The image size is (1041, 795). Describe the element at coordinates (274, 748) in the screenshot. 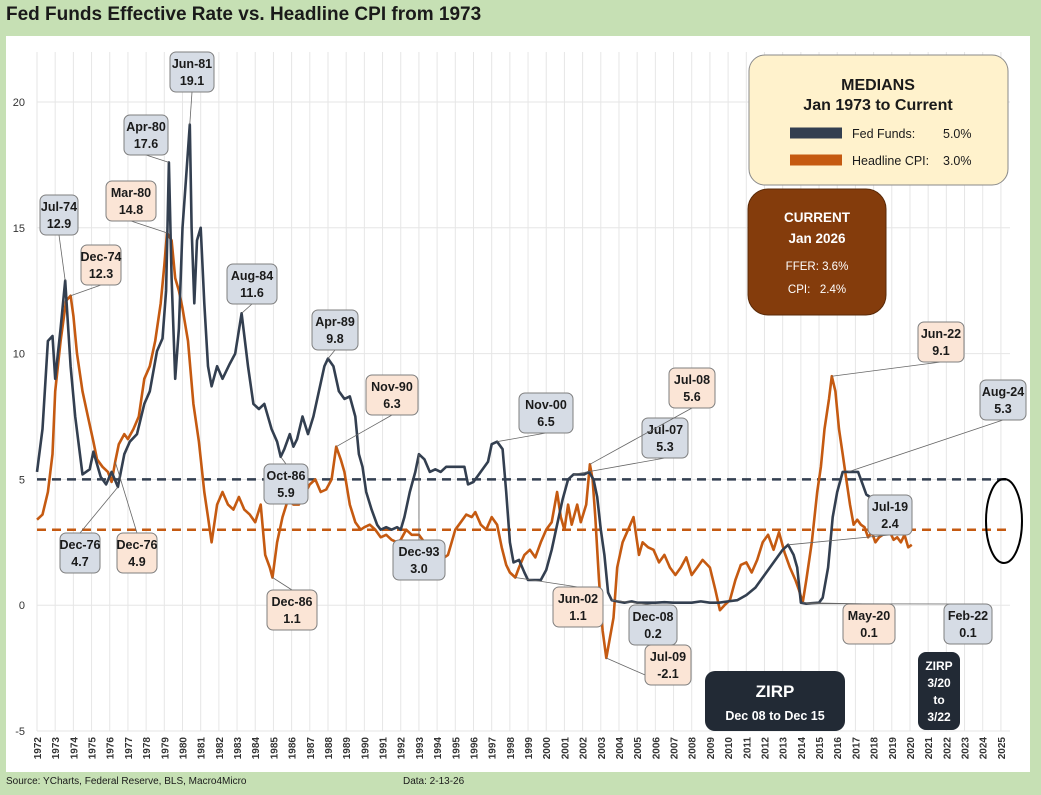

I see `x-tick-label: 1985` at that location.